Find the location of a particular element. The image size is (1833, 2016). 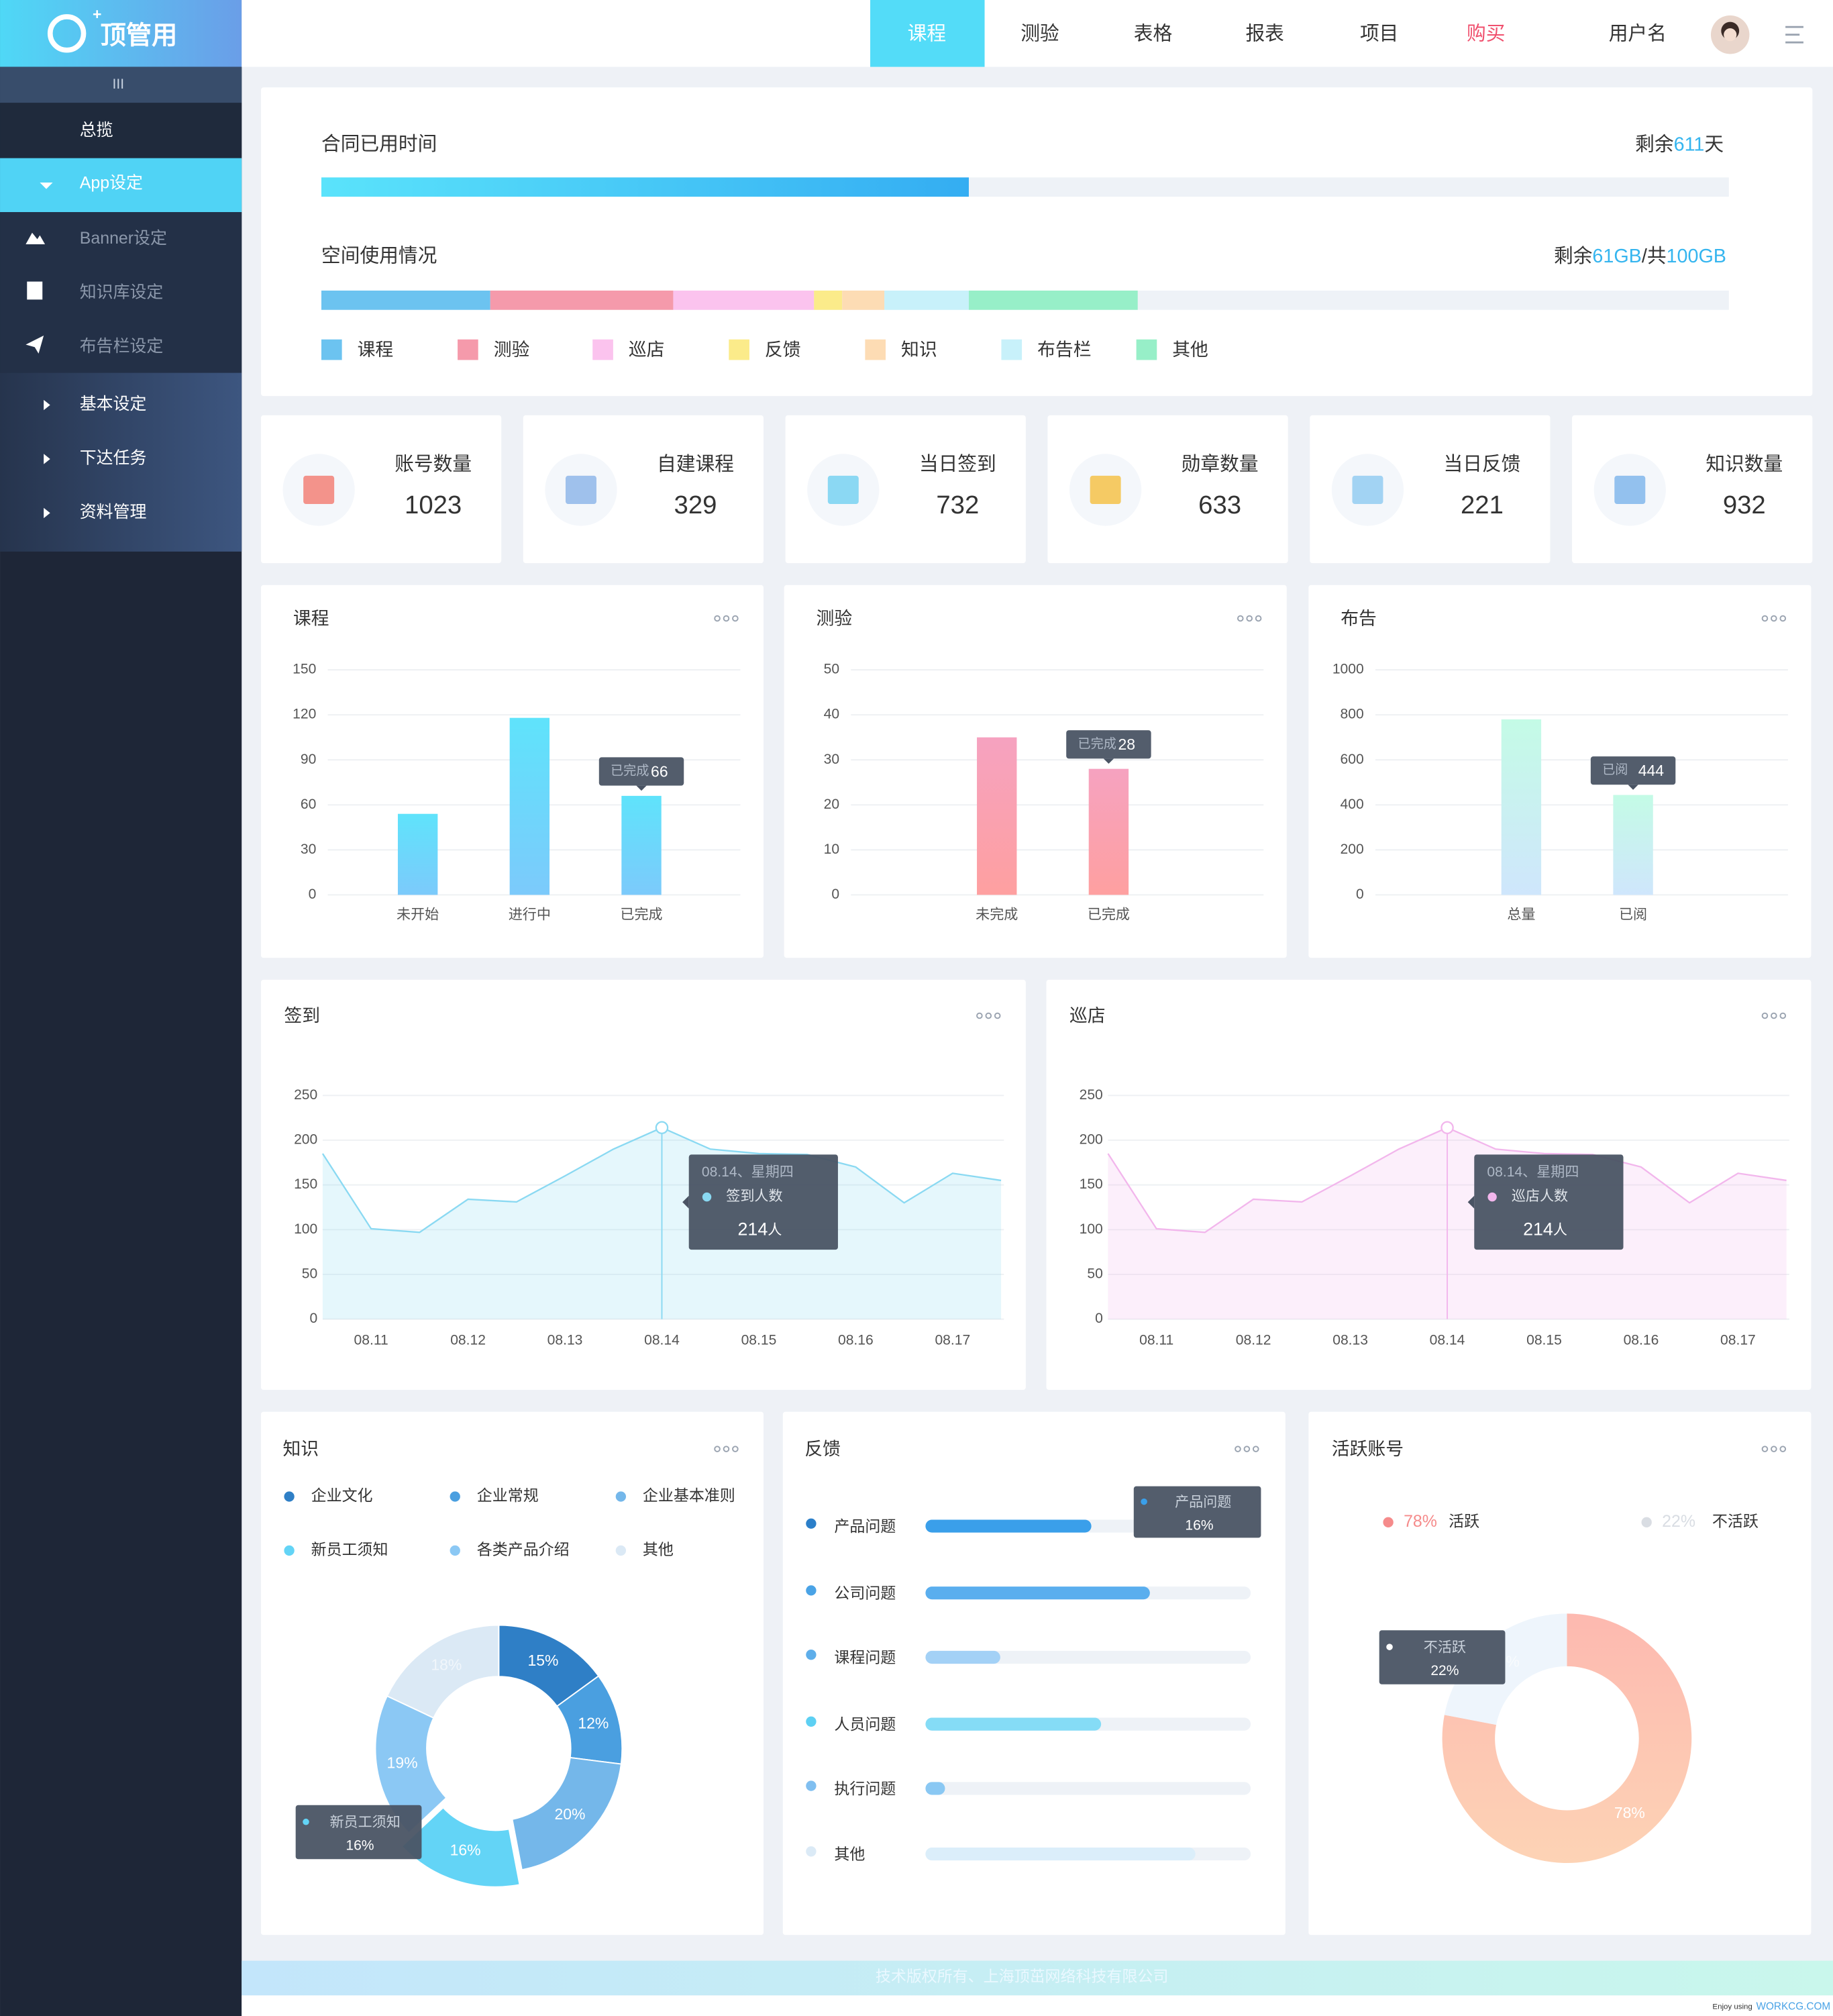

section-title: 空间使用情况 is located at coordinates (379, 256).